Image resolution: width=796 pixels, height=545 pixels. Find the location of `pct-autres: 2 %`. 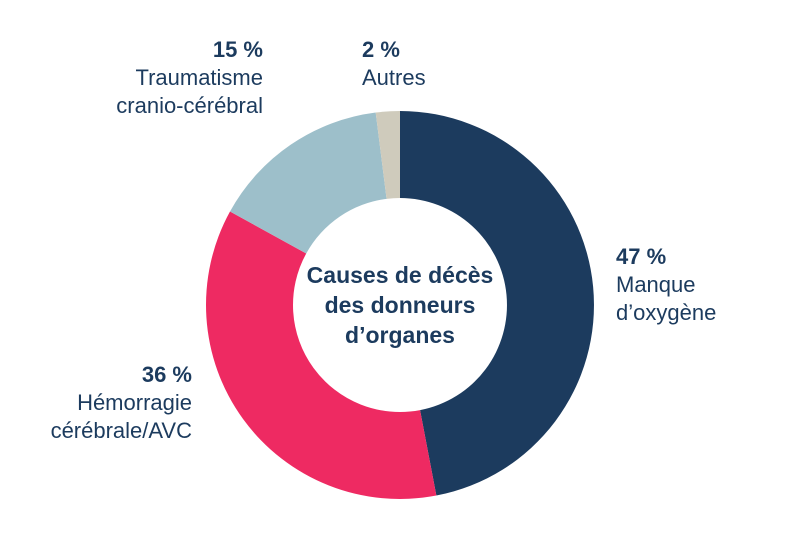

pct-autres: 2 % is located at coordinates (381, 49).